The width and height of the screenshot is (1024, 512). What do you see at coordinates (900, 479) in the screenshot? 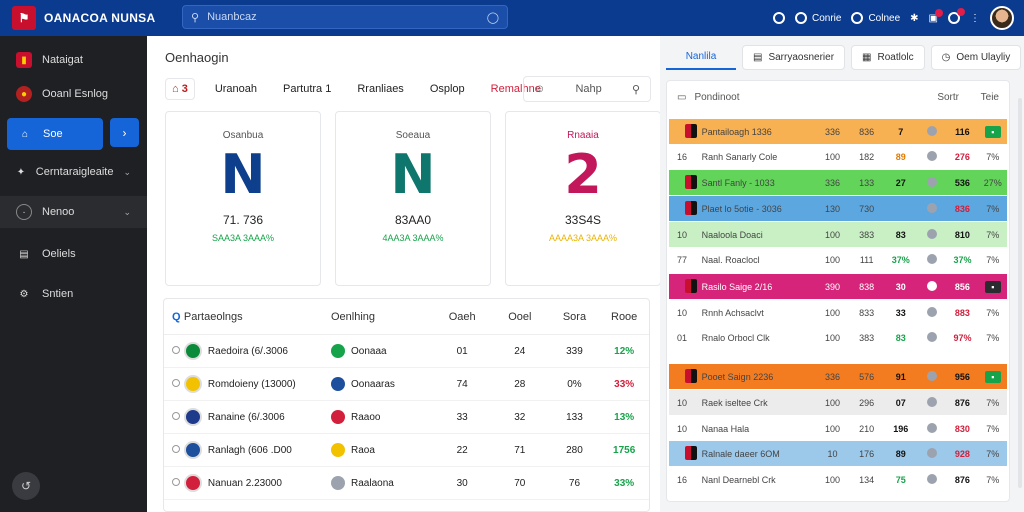
I see `cell-v3: 75` at bounding box center [900, 479].